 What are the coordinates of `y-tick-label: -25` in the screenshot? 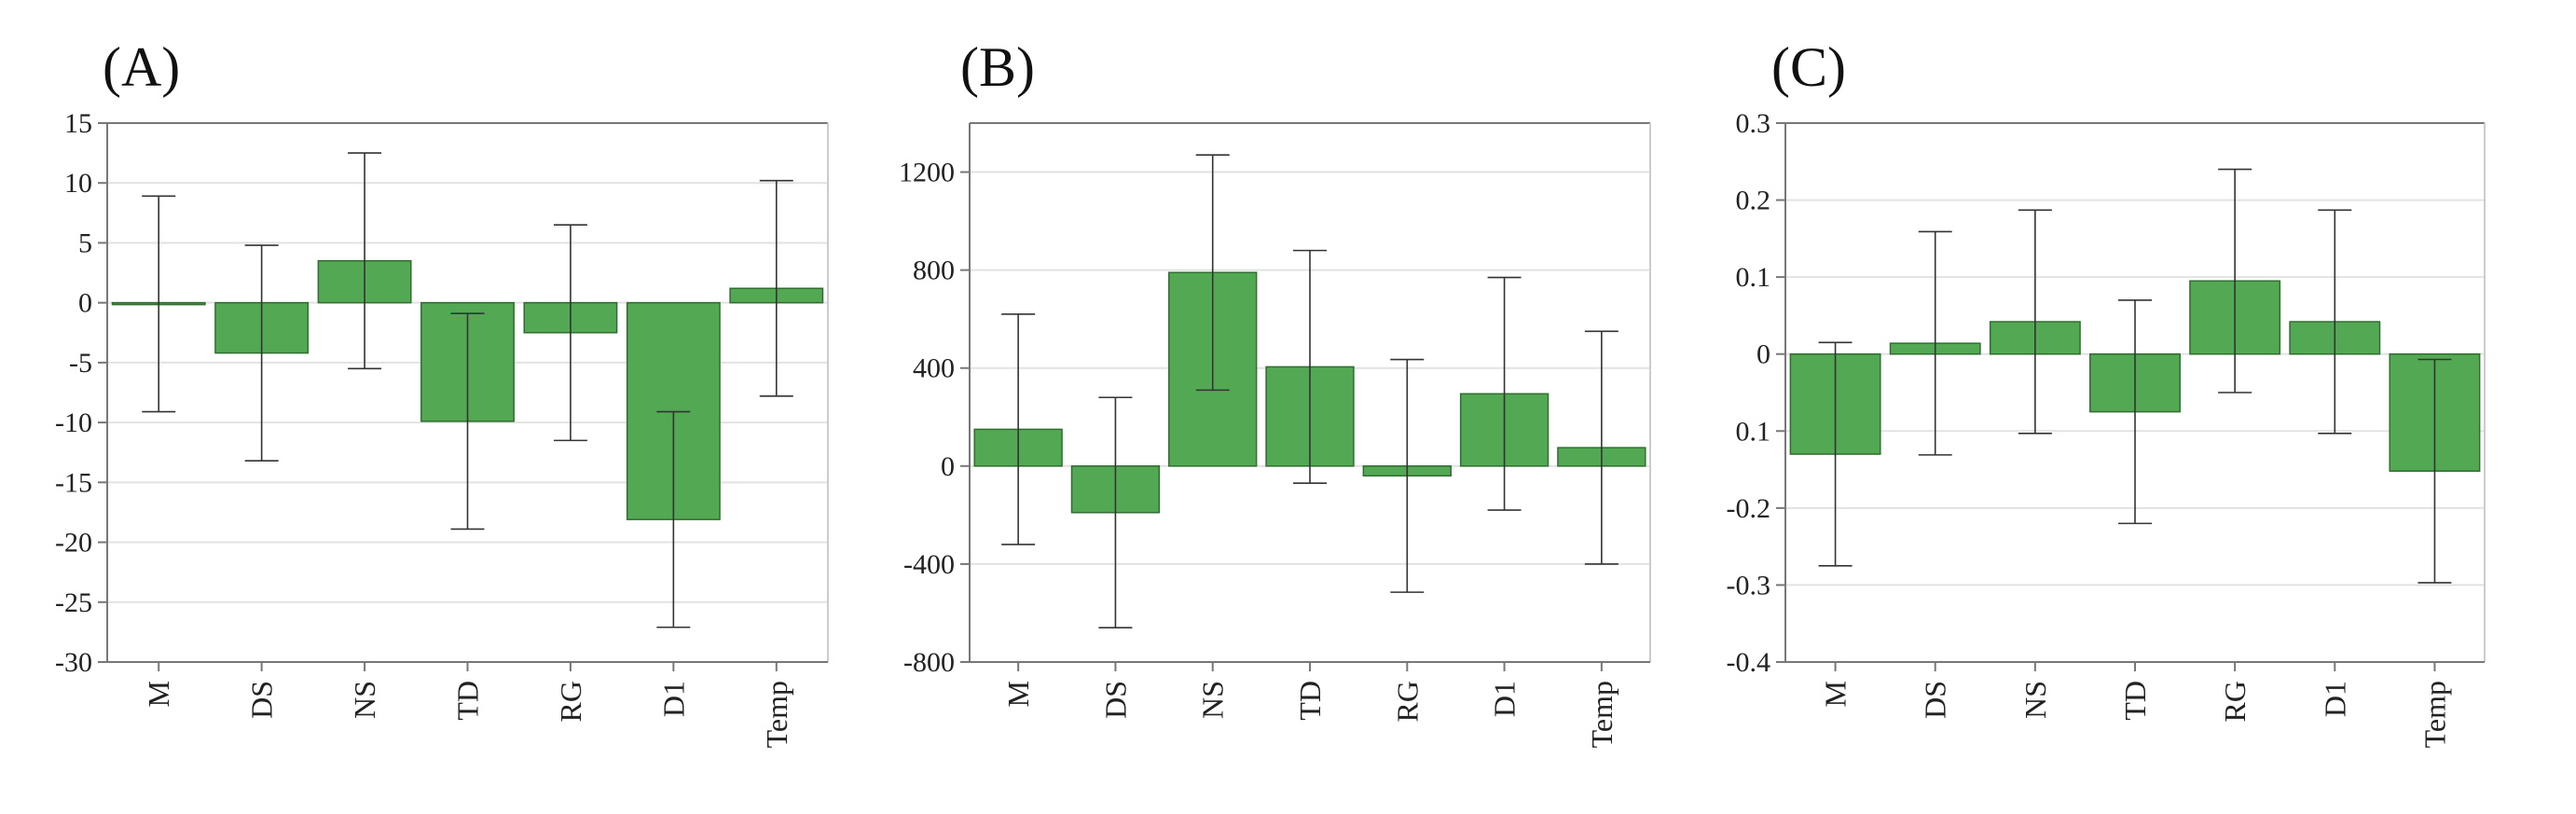 It's located at (74, 602).